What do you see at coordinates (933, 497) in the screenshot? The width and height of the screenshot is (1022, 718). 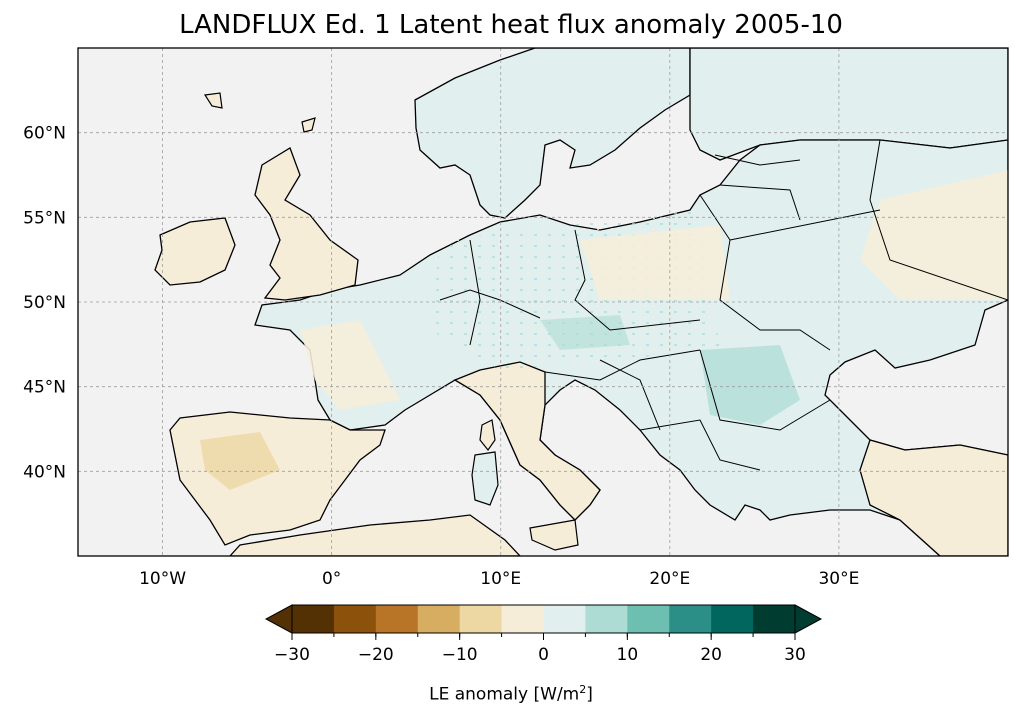 I see `land-anatolia` at bounding box center [933, 497].